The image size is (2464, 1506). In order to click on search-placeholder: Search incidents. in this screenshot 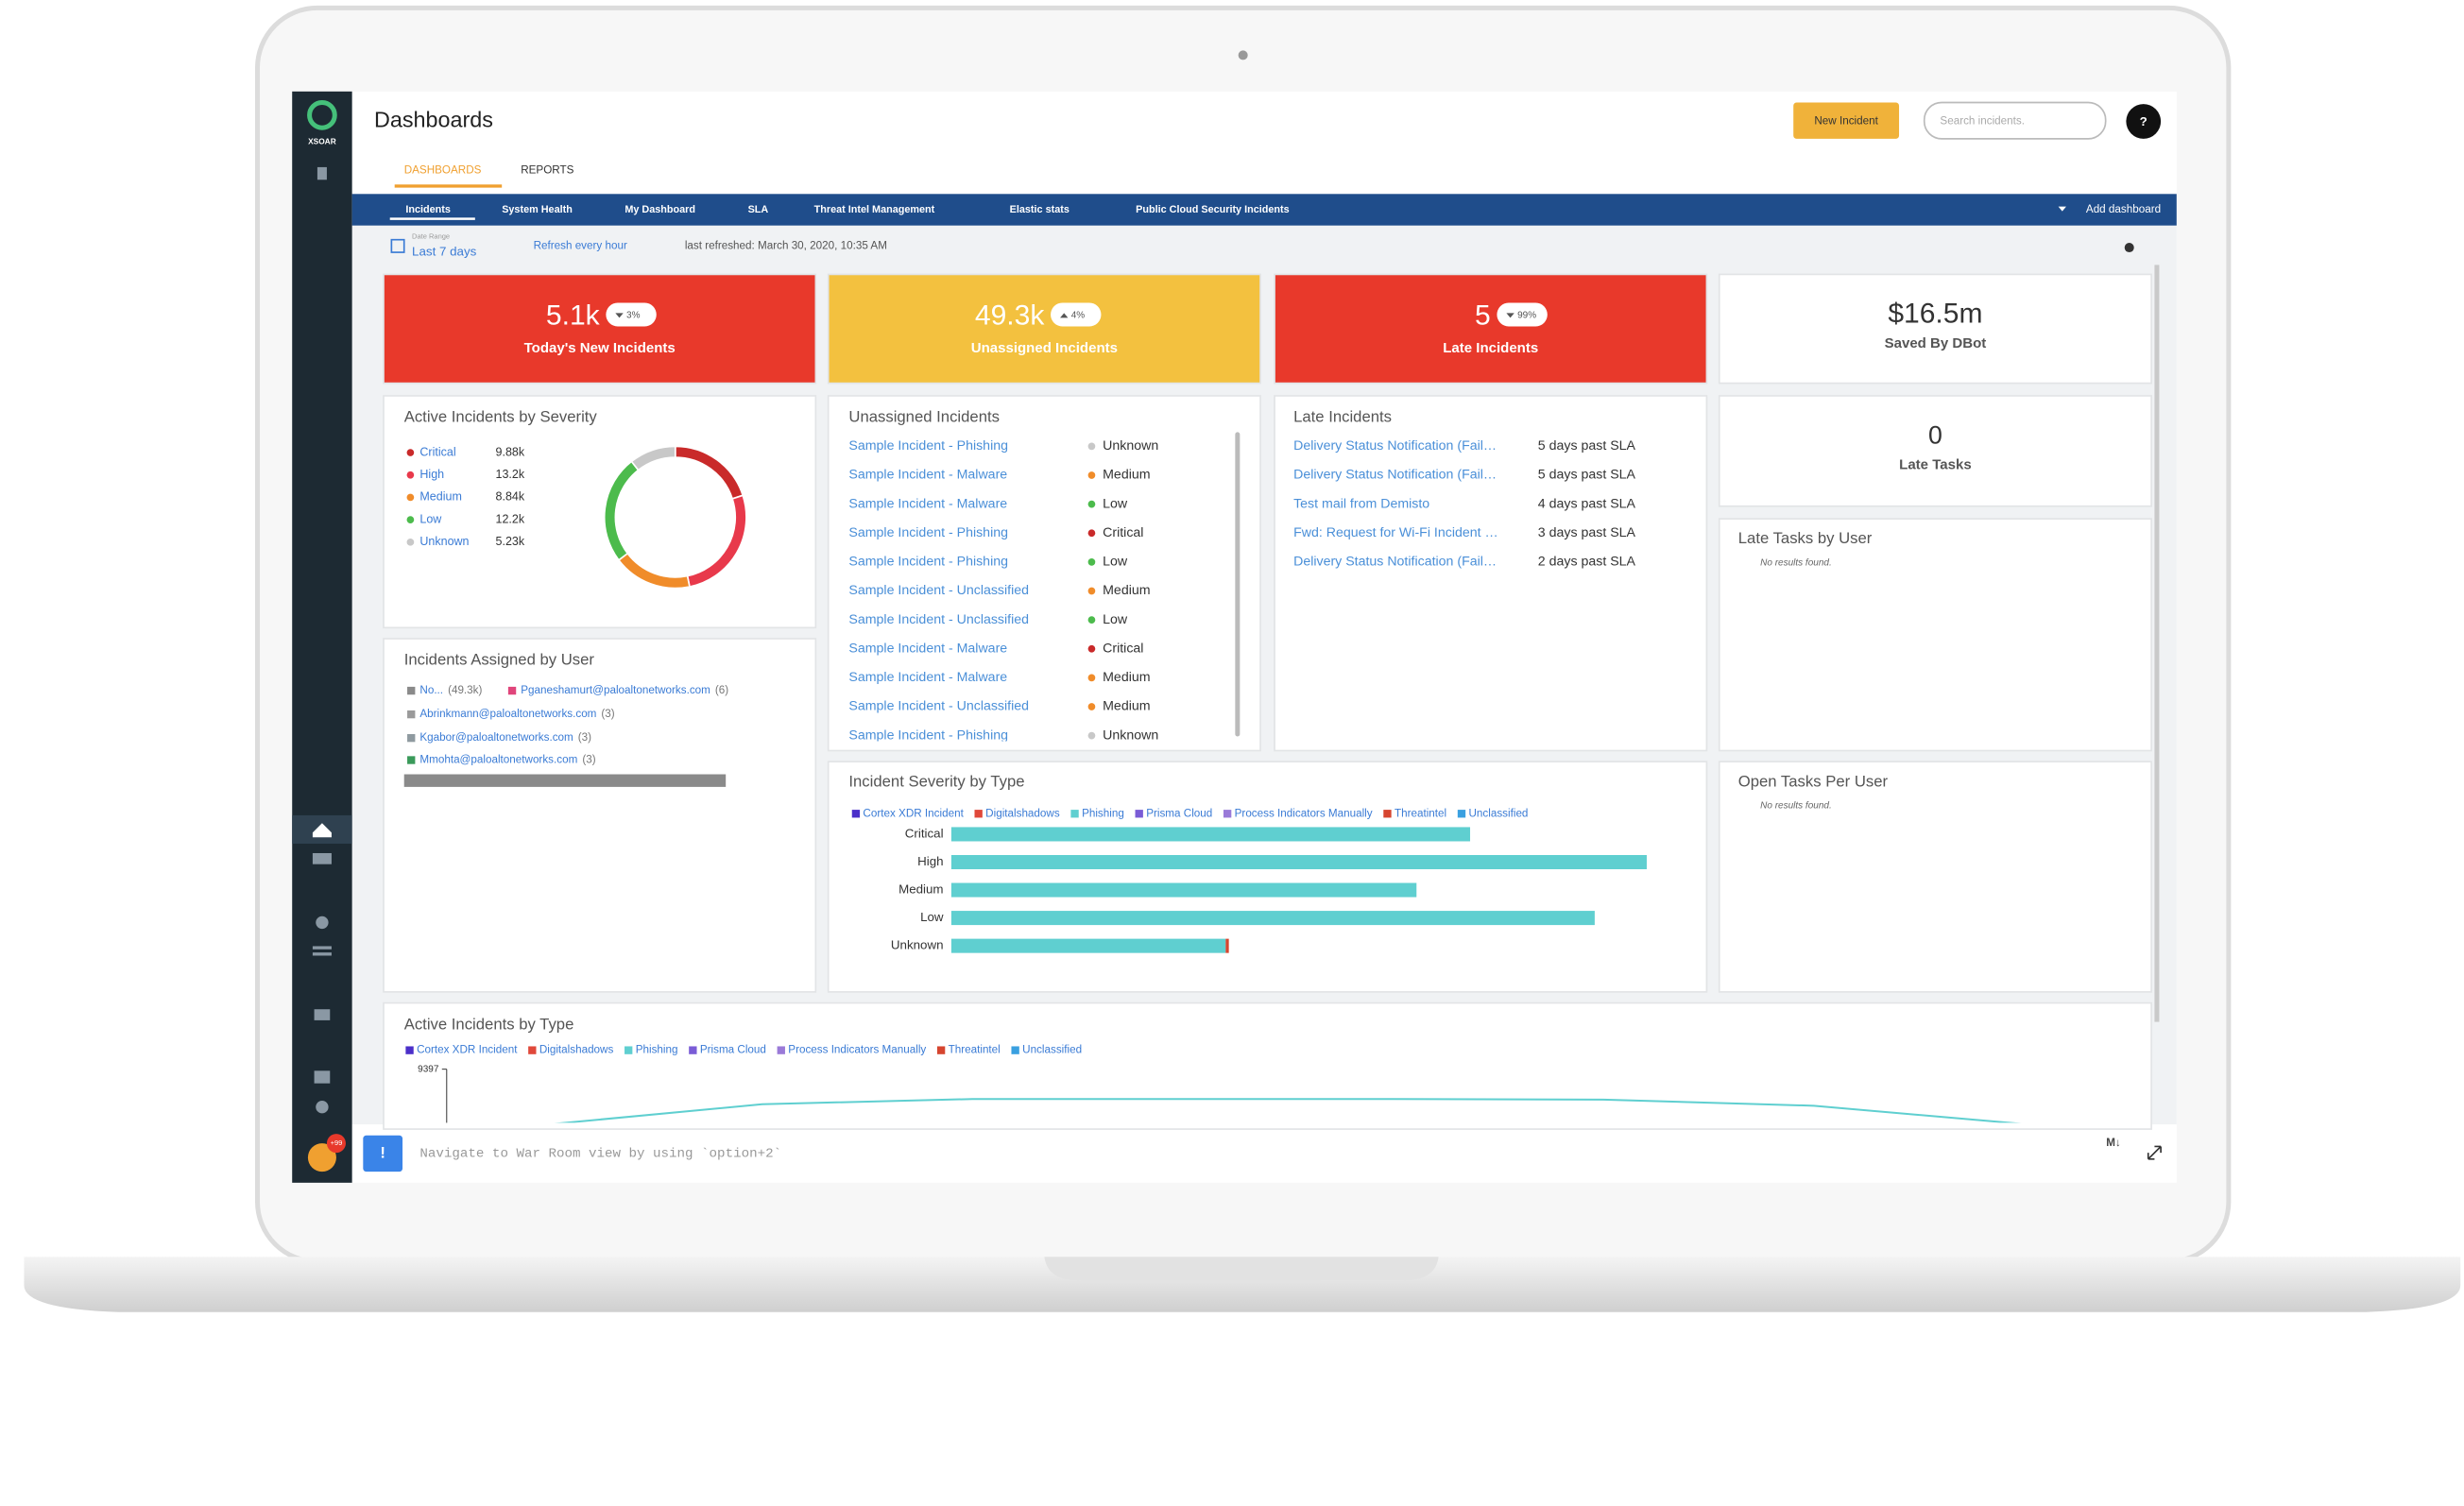, I will do `click(1982, 121)`.